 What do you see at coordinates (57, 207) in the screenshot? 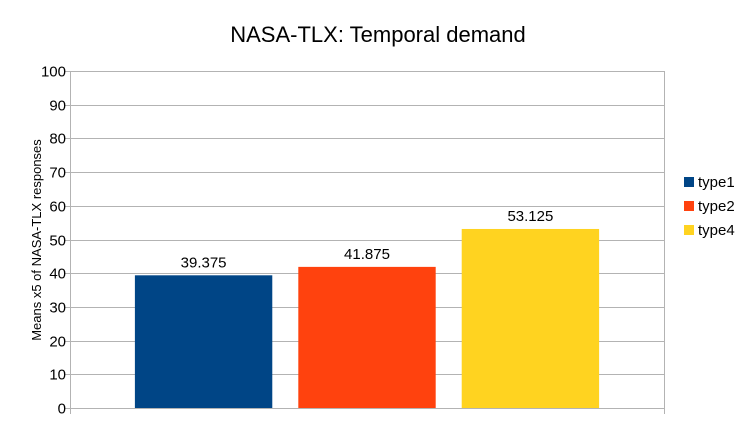
I see `y-tick-label: 60` at bounding box center [57, 207].